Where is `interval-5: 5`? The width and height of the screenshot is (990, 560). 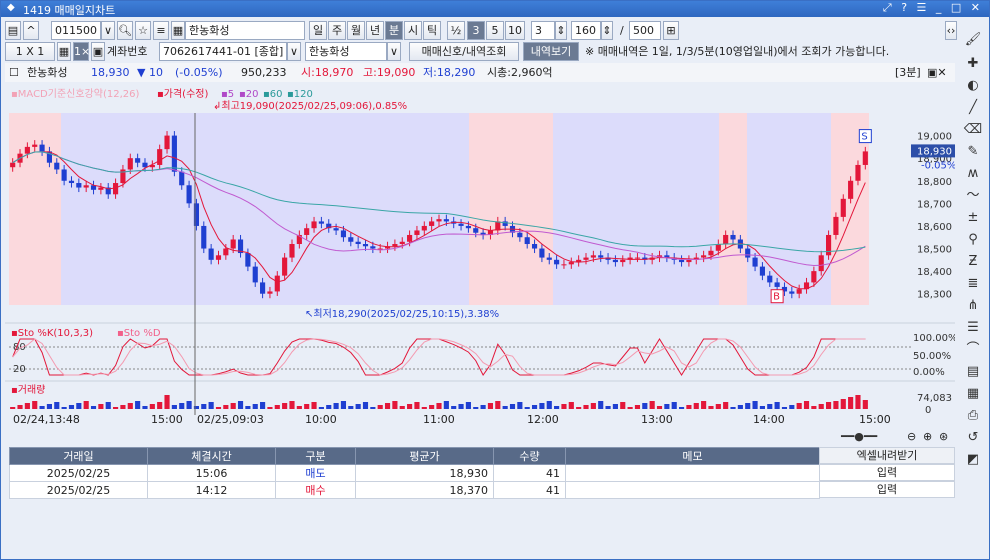
interval-5: 5 is located at coordinates (495, 30).